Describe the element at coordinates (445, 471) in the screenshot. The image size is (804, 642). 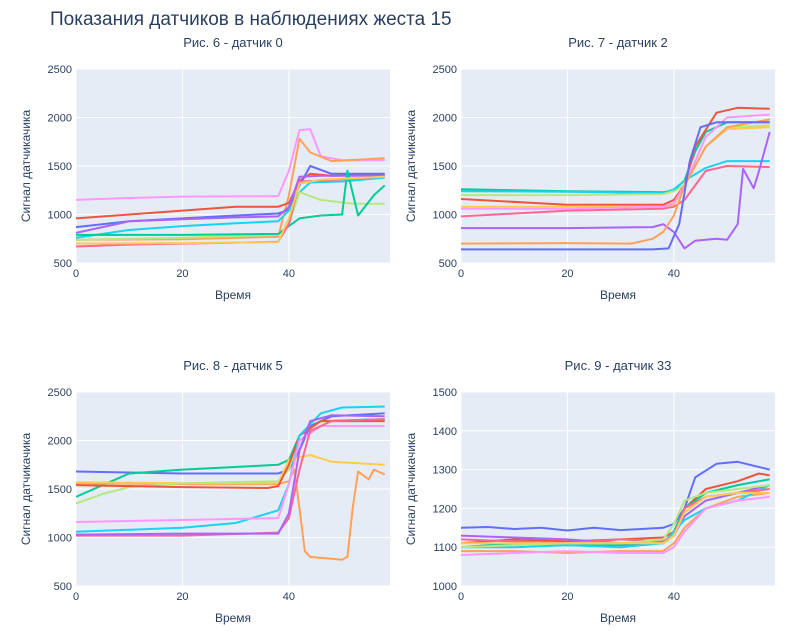
I see `y-tick-label: 1300` at that location.